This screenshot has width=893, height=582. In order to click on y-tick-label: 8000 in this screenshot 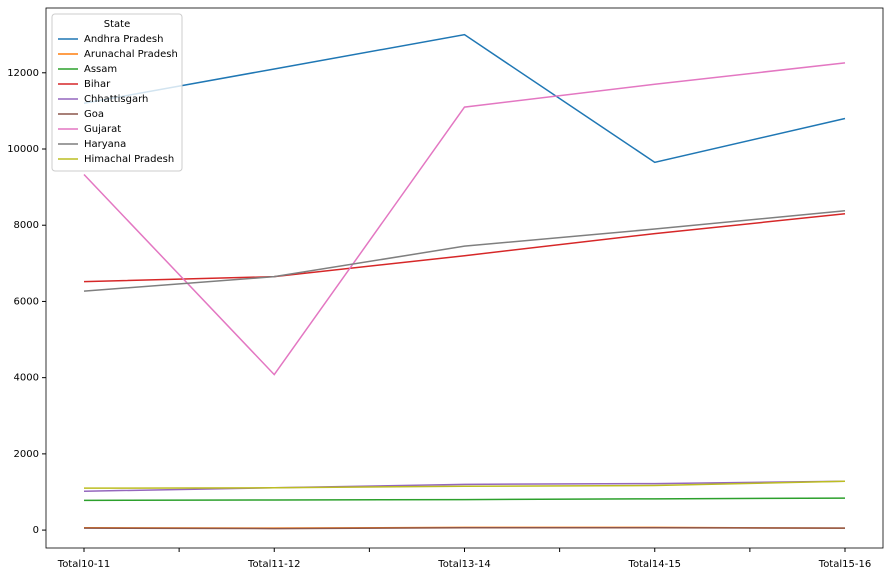, I will do `click(26, 225)`.